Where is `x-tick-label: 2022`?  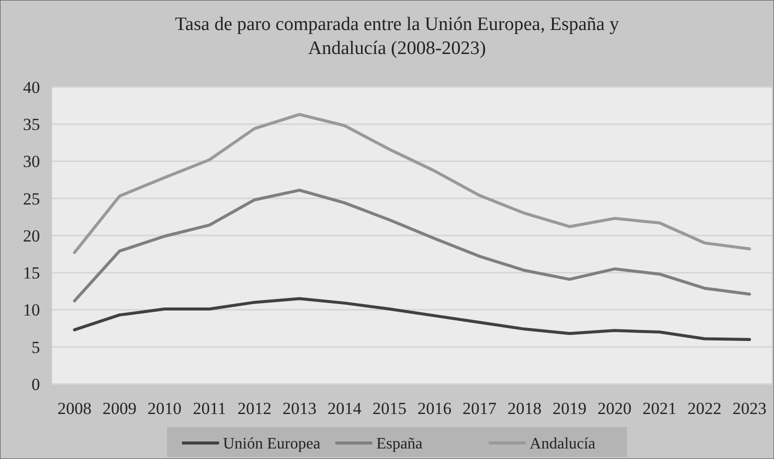 x-tick-label: 2022 is located at coordinates (705, 408).